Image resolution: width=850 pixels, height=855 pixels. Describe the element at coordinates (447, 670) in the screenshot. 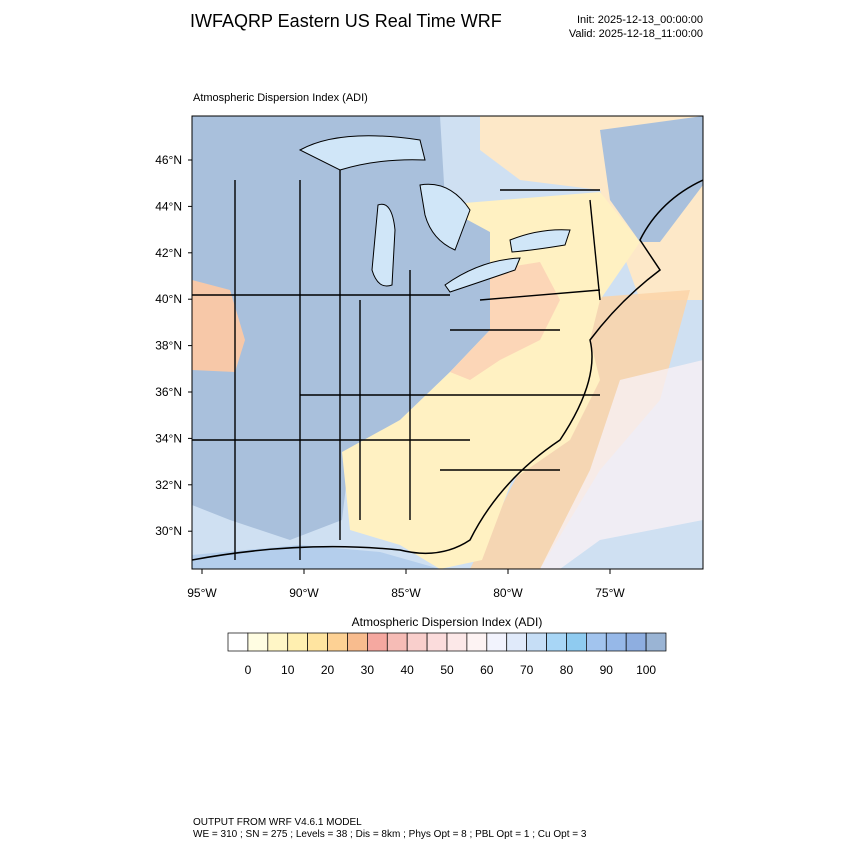

I see `colorbar-tick-label: 50` at that location.